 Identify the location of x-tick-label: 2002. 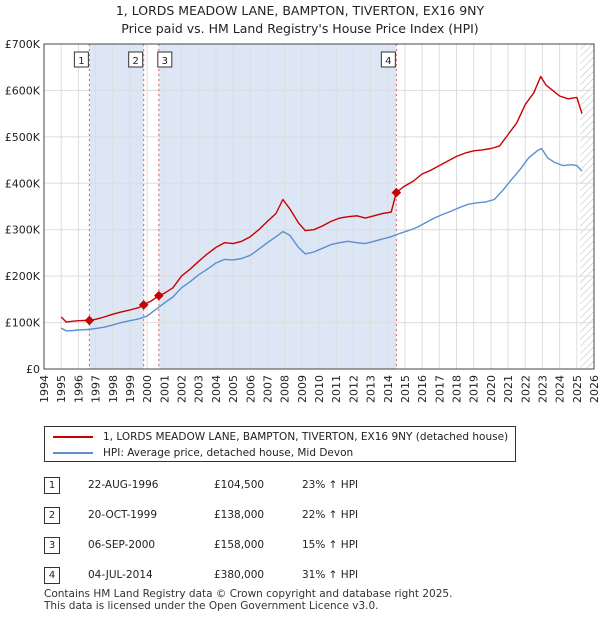
(182, 389).